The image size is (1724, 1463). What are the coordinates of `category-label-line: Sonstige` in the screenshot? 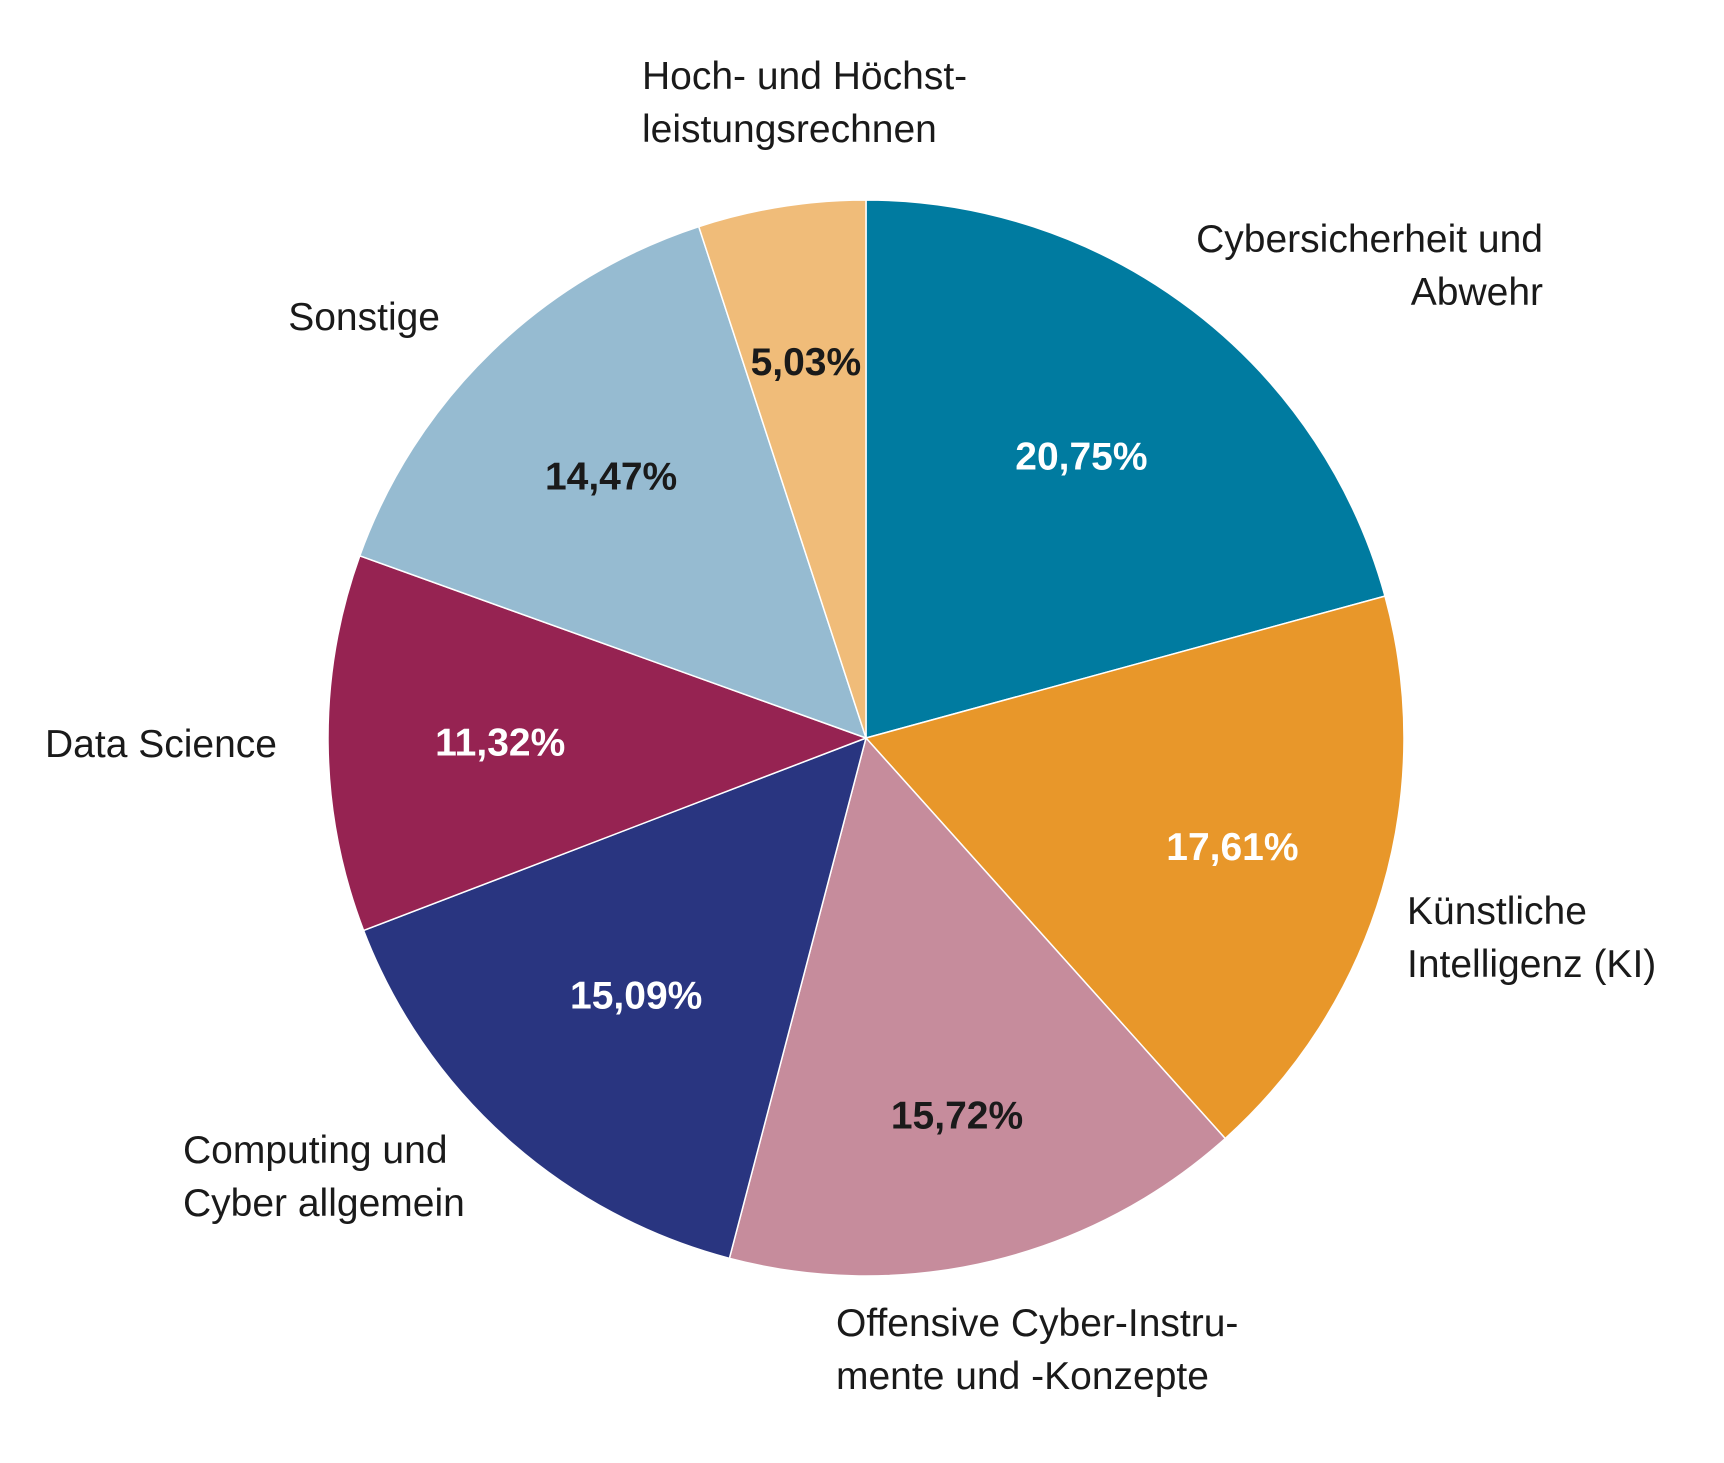 It's located at (364, 317).